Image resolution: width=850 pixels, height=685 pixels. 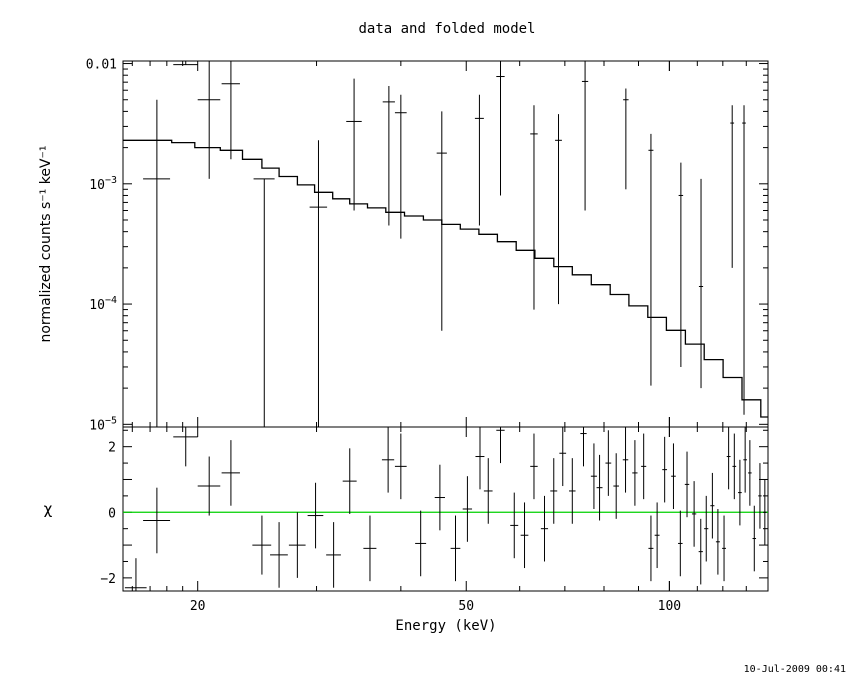 What do you see at coordinates (112, 448) in the screenshot?
I see `y-tick-label: 2` at bounding box center [112, 448].